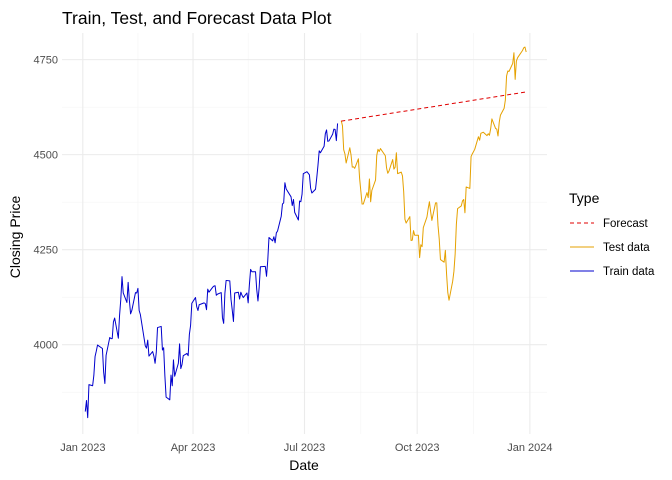 The width and height of the screenshot is (672, 480). Describe the element at coordinates (46, 61) in the screenshot. I see `y-tick-label: 4750` at that location.